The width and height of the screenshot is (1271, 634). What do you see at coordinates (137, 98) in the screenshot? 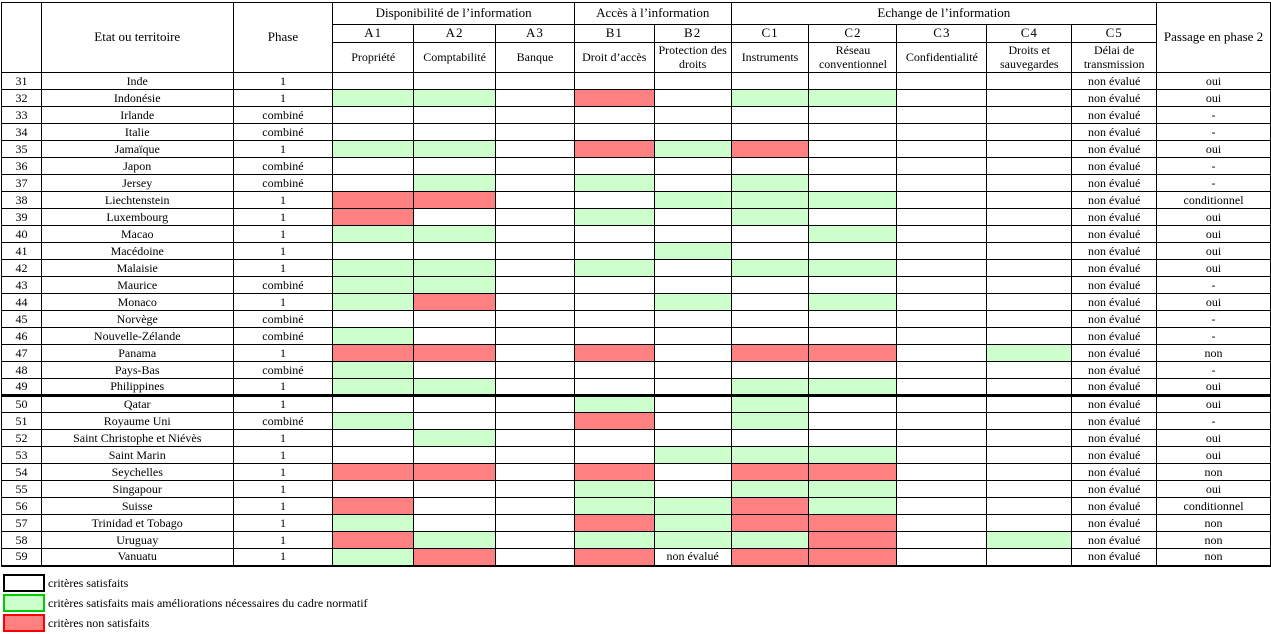
I see `territory-name: Indonésie` at bounding box center [137, 98].